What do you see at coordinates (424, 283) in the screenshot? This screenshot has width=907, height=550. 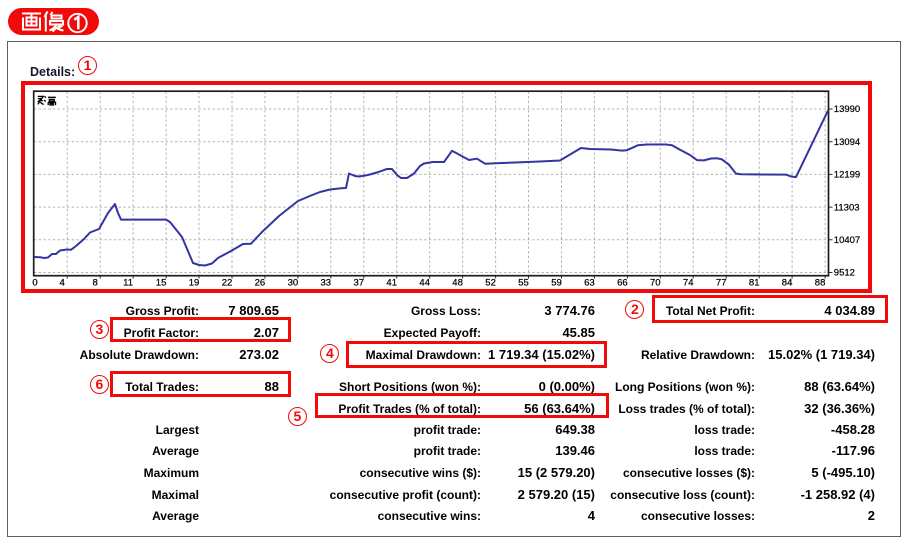 I see `svg-text: 44` at bounding box center [424, 283].